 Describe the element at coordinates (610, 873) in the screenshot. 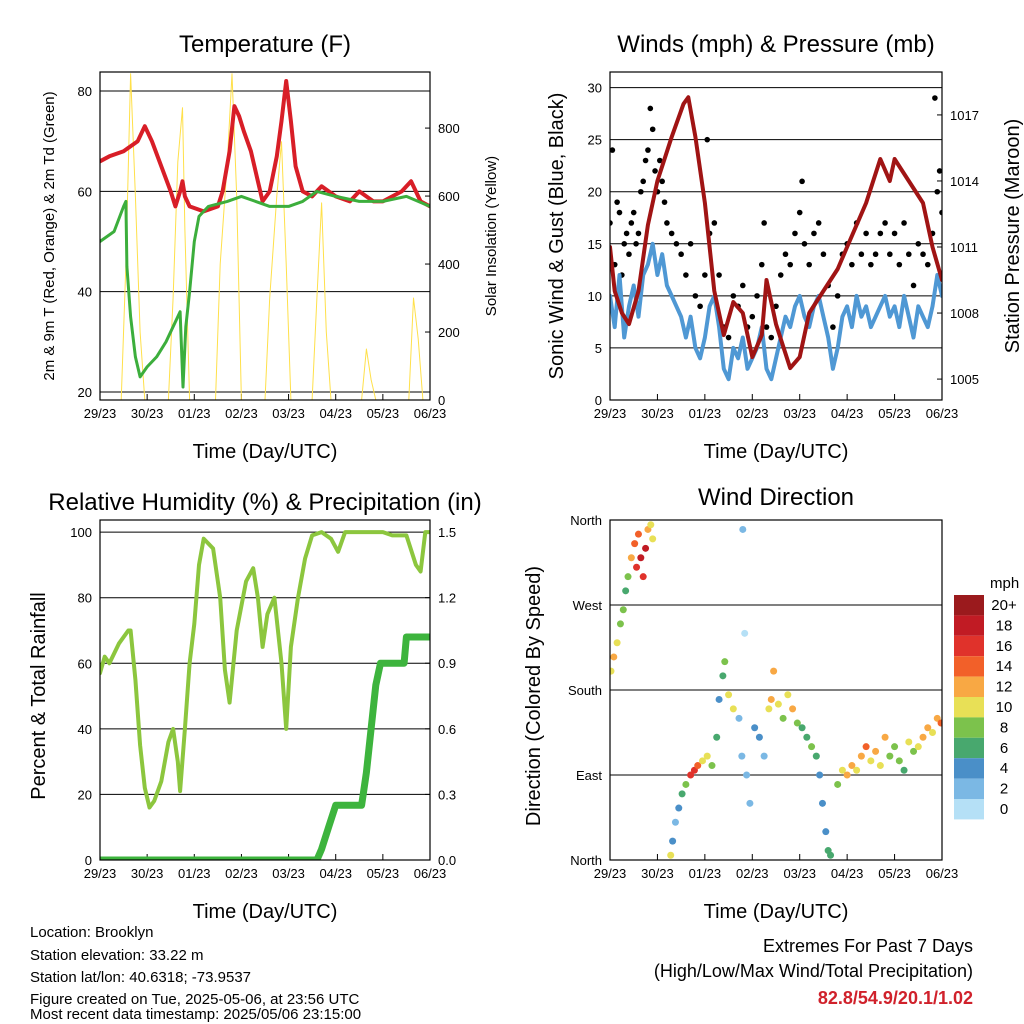

I see `x-tick-label: 29/23` at that location.